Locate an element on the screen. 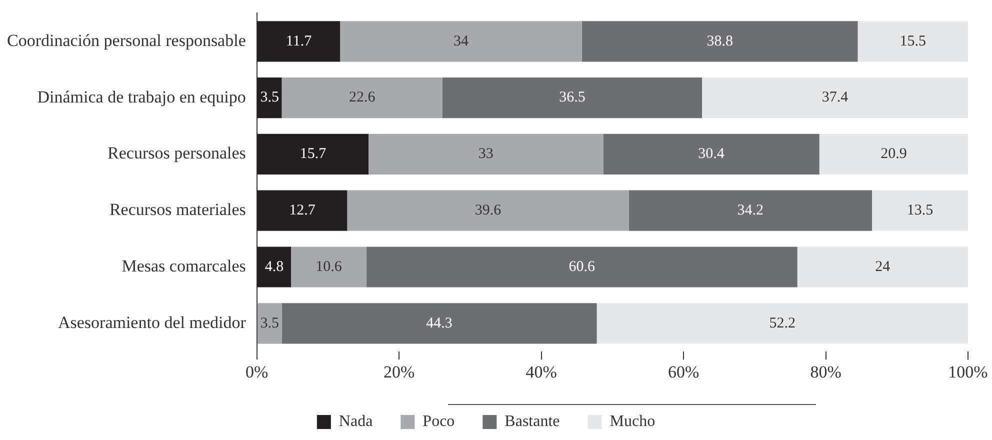 This screenshot has width=992, height=440. data-label: 30.4 is located at coordinates (711, 154).